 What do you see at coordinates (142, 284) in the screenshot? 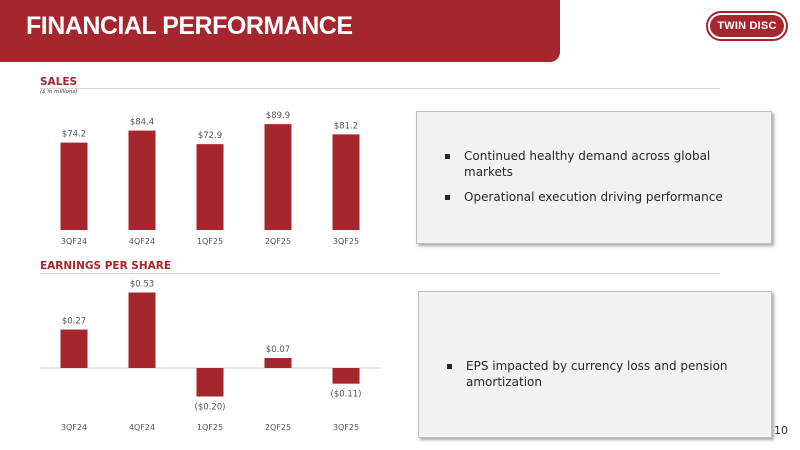
I see `data-label-4QF24: $0.53` at bounding box center [142, 284].